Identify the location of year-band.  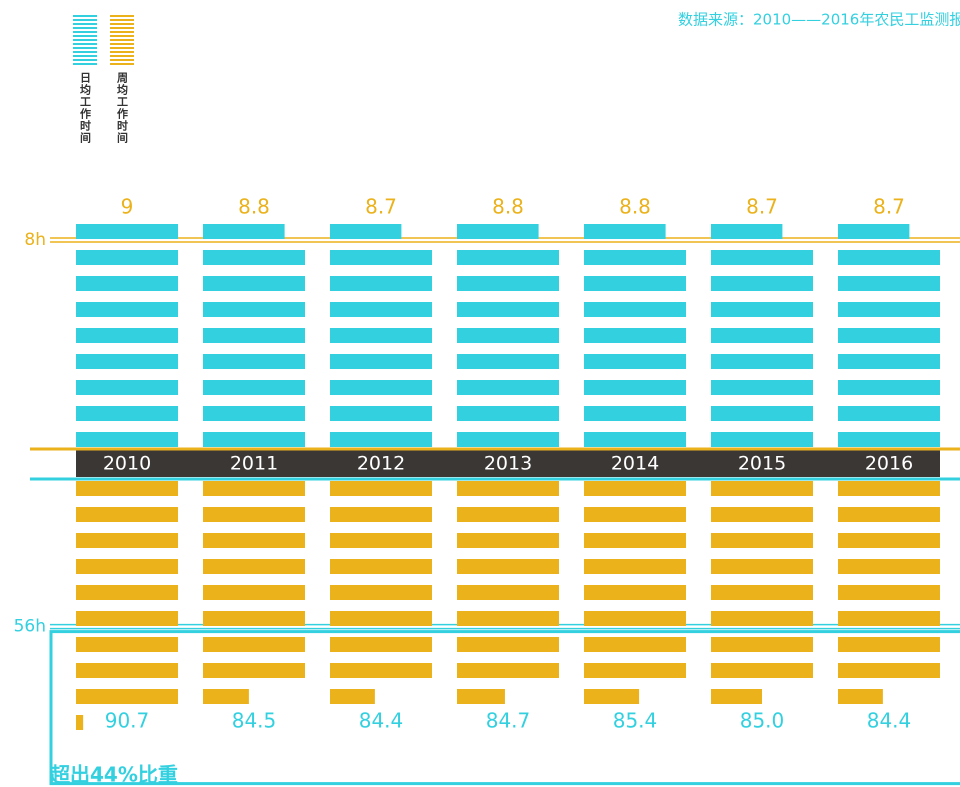
(508, 463).